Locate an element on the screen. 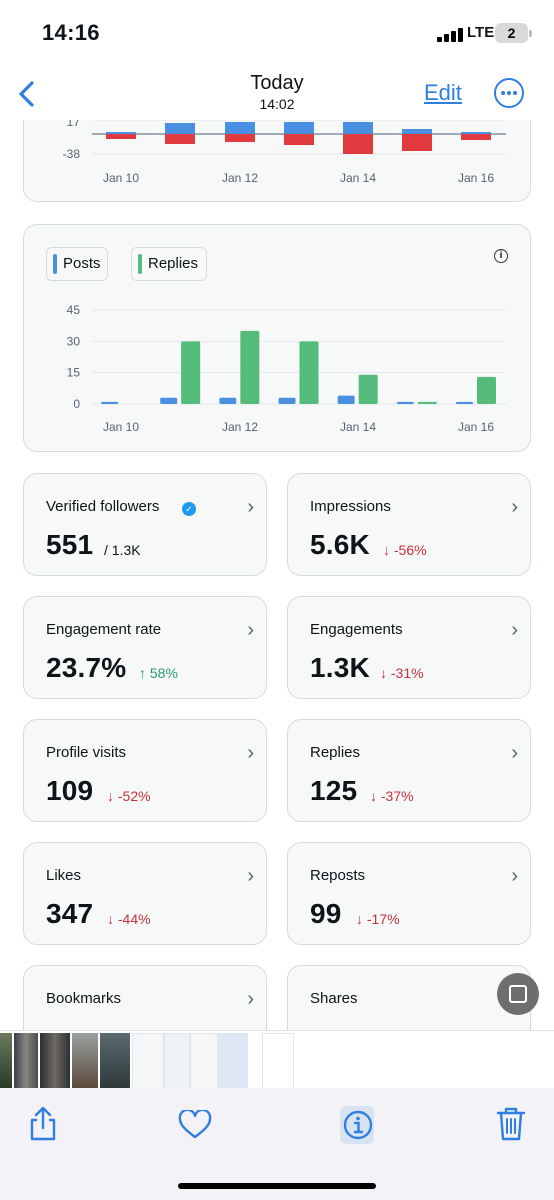 This screenshot has height=1200, width=554. arrow-up-icon: ↑ is located at coordinates (144, 673).